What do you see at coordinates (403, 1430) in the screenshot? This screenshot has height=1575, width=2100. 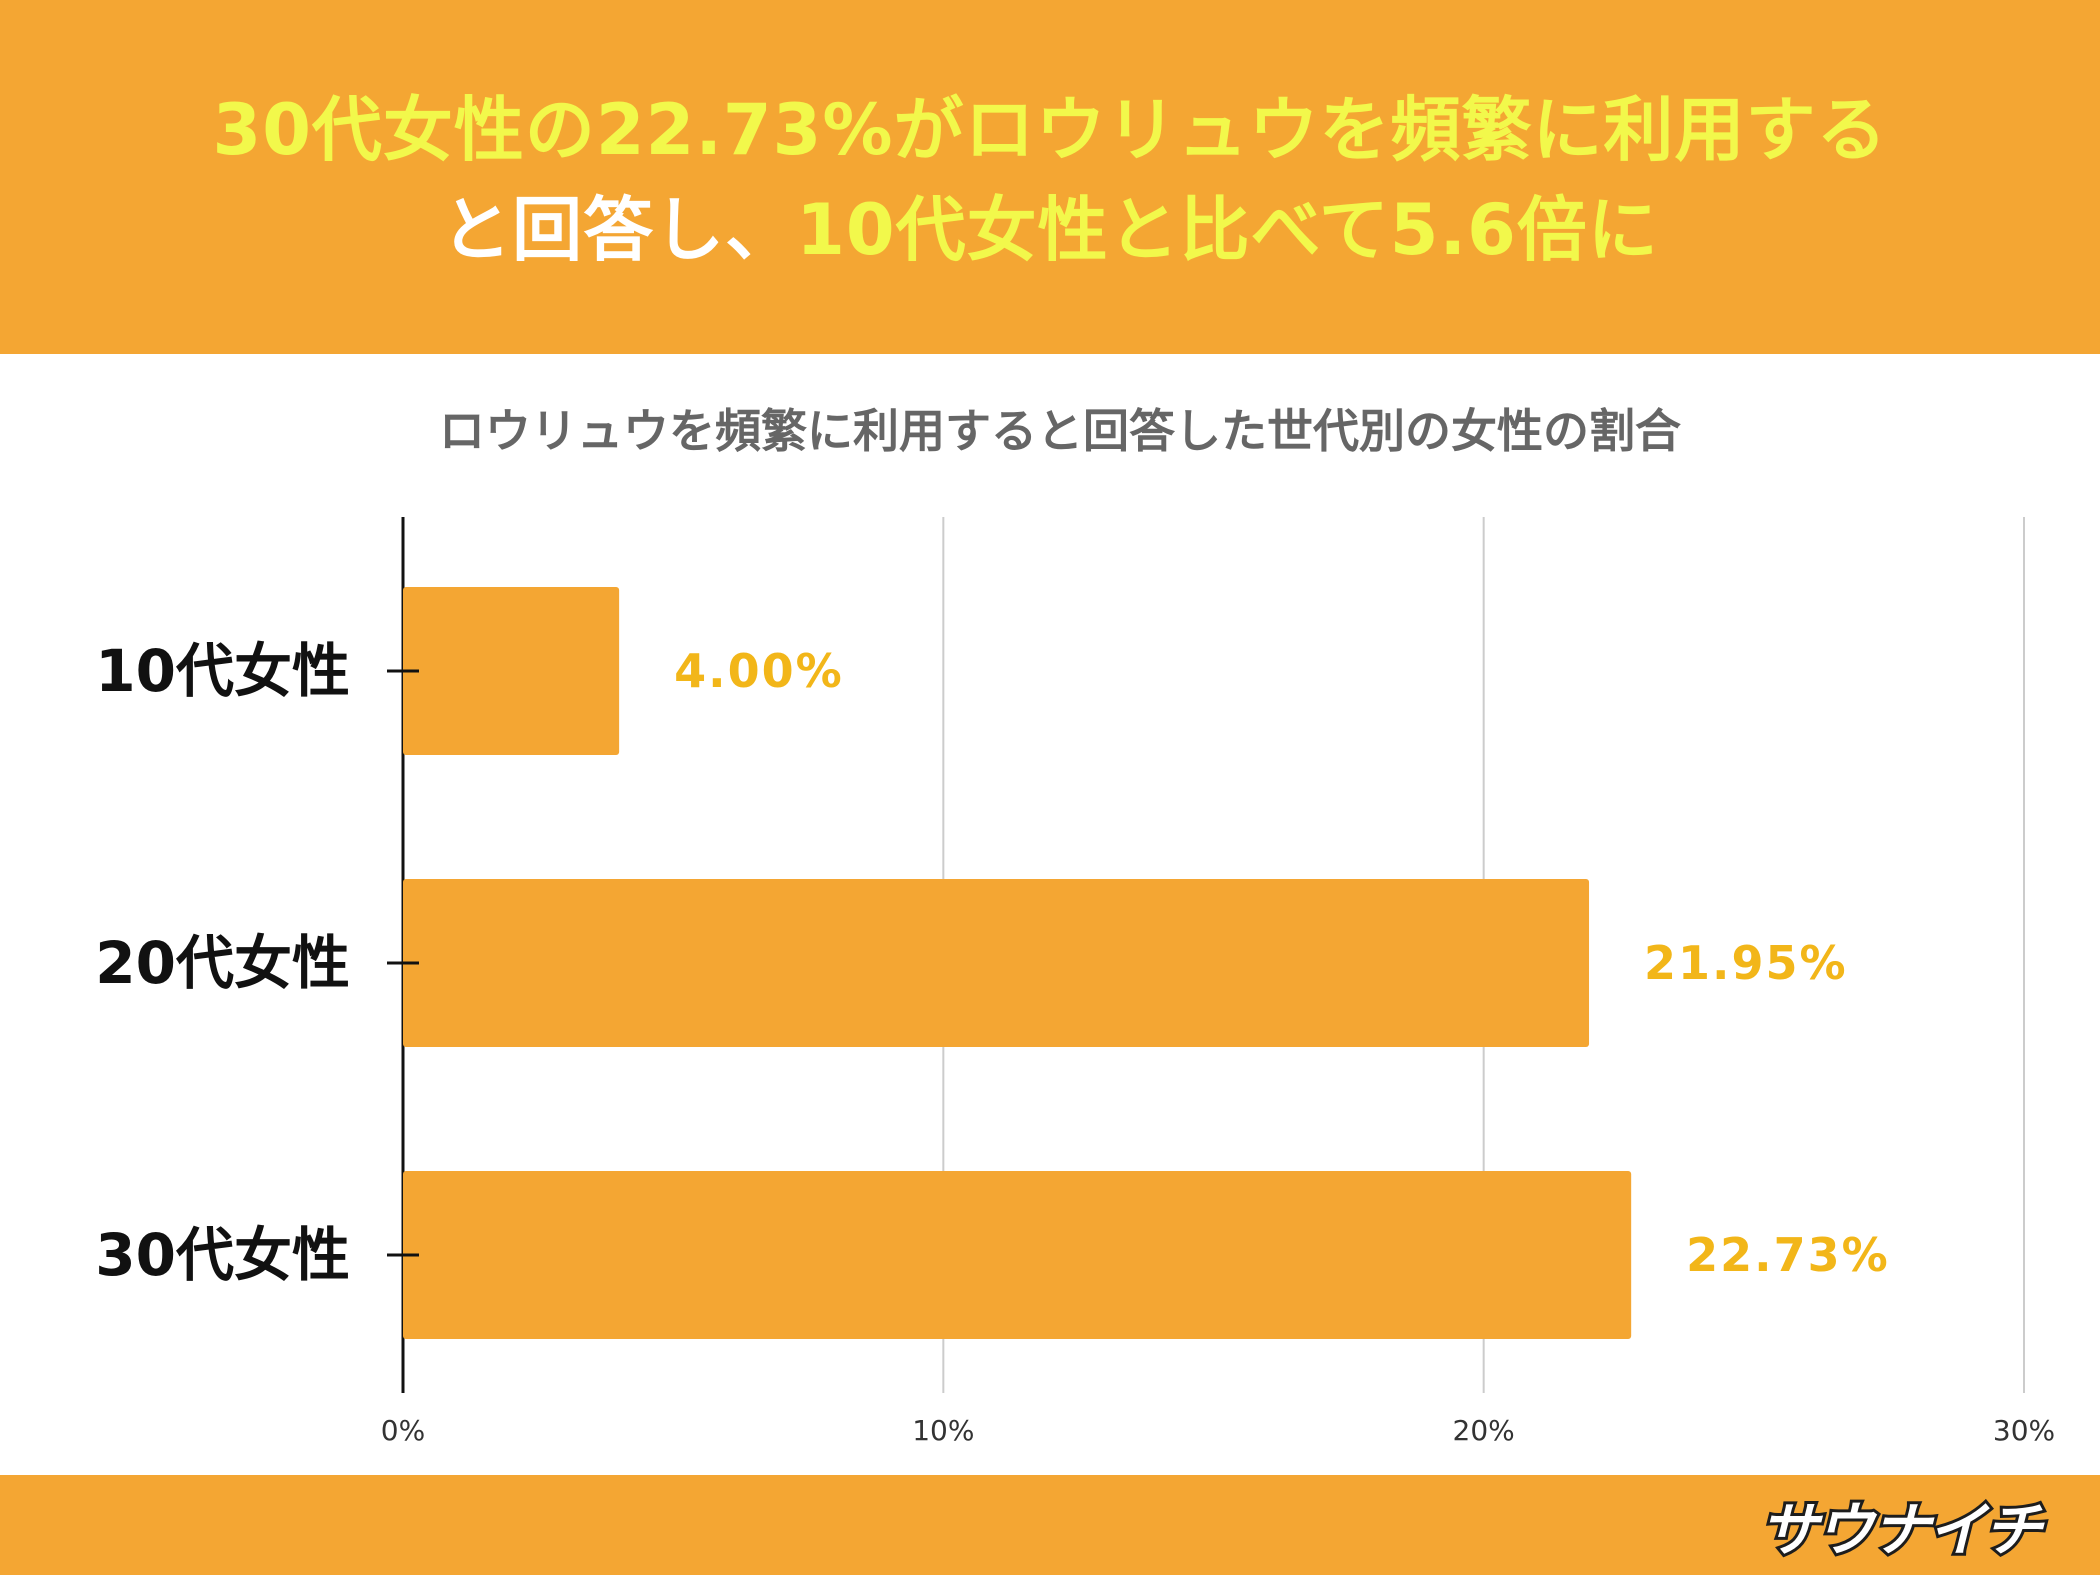 I see `x-tick-label: 0%` at bounding box center [403, 1430].